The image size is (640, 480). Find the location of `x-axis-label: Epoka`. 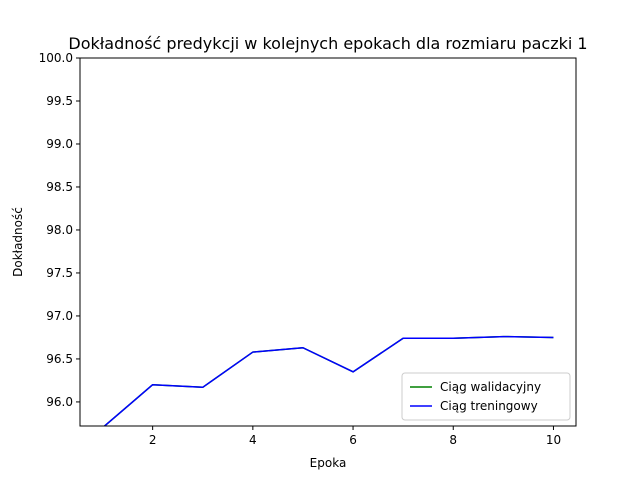

x-axis-label: Epoka is located at coordinates (328, 463).